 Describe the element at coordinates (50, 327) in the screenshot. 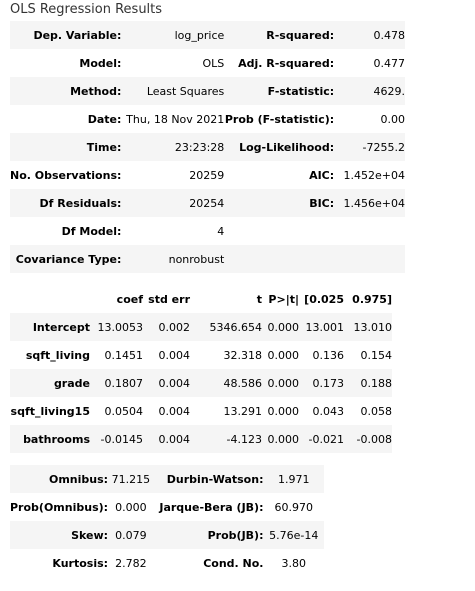

I see `coef-variable-name: Intercept` at that location.